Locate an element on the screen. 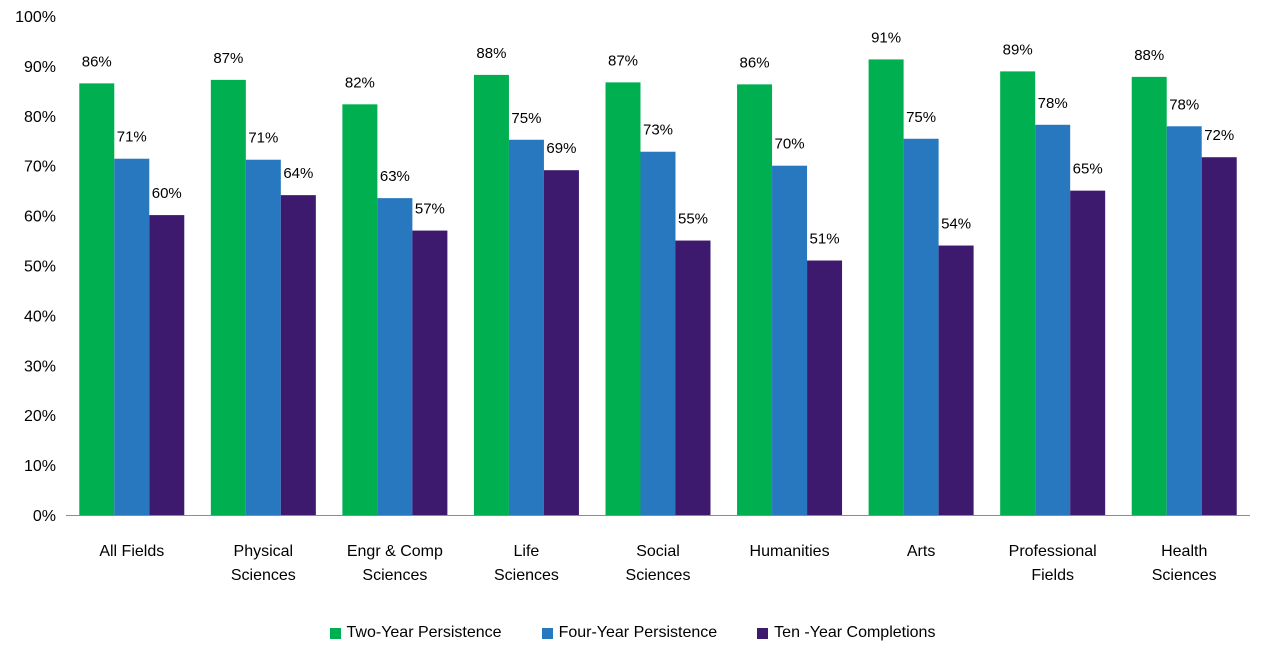  x-category-label: Professional Fields is located at coordinates (1053, 563).